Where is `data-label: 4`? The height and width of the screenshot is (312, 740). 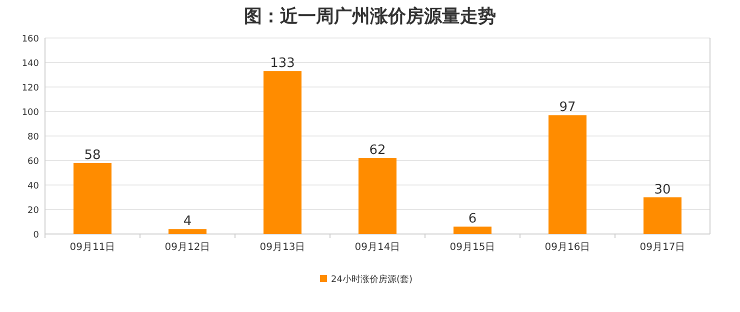
data-label: 4 is located at coordinates (187, 222).